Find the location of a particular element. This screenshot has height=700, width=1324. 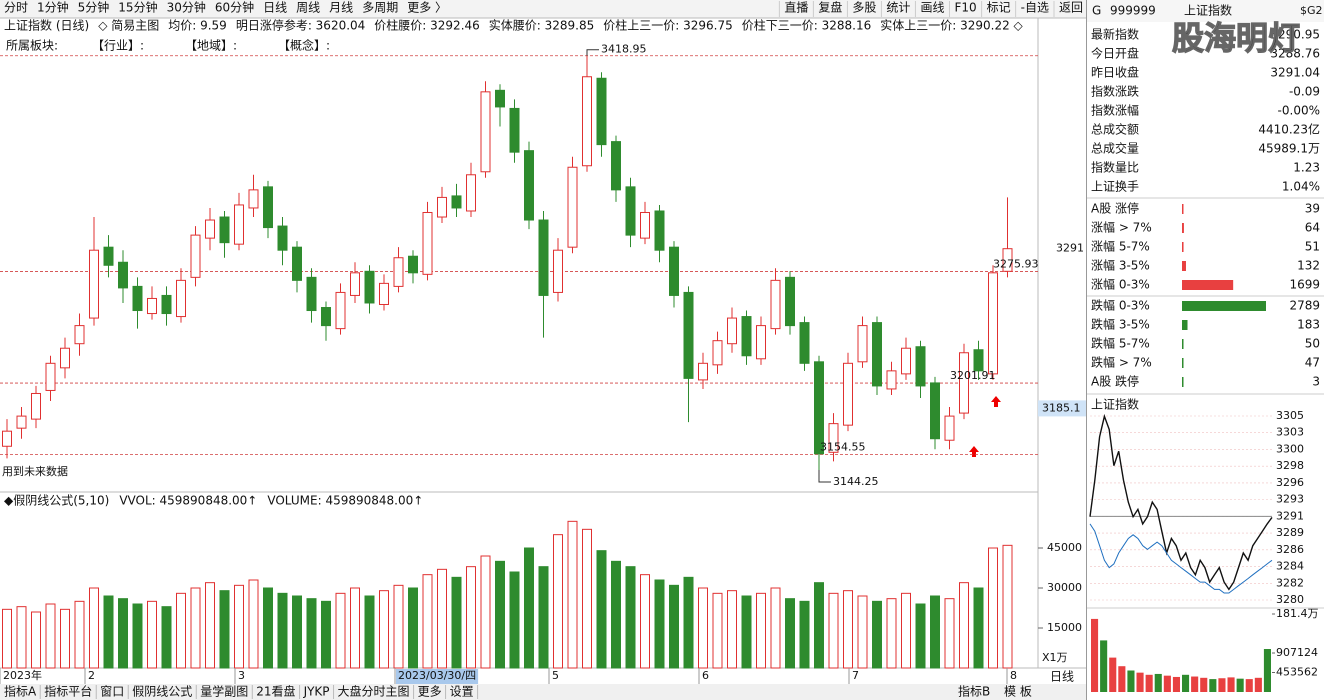

tab: 假阴线公式 is located at coordinates (162, 692).